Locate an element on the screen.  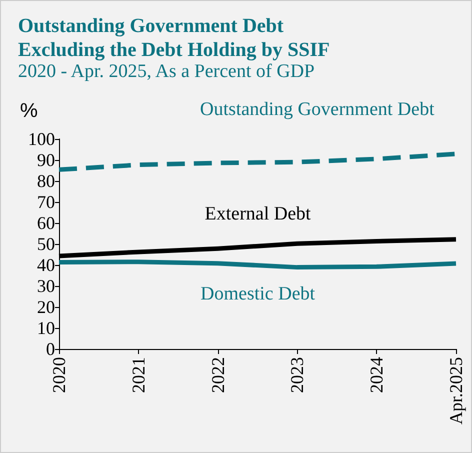
y-tick-label: 40 is located at coordinates (46, 265).